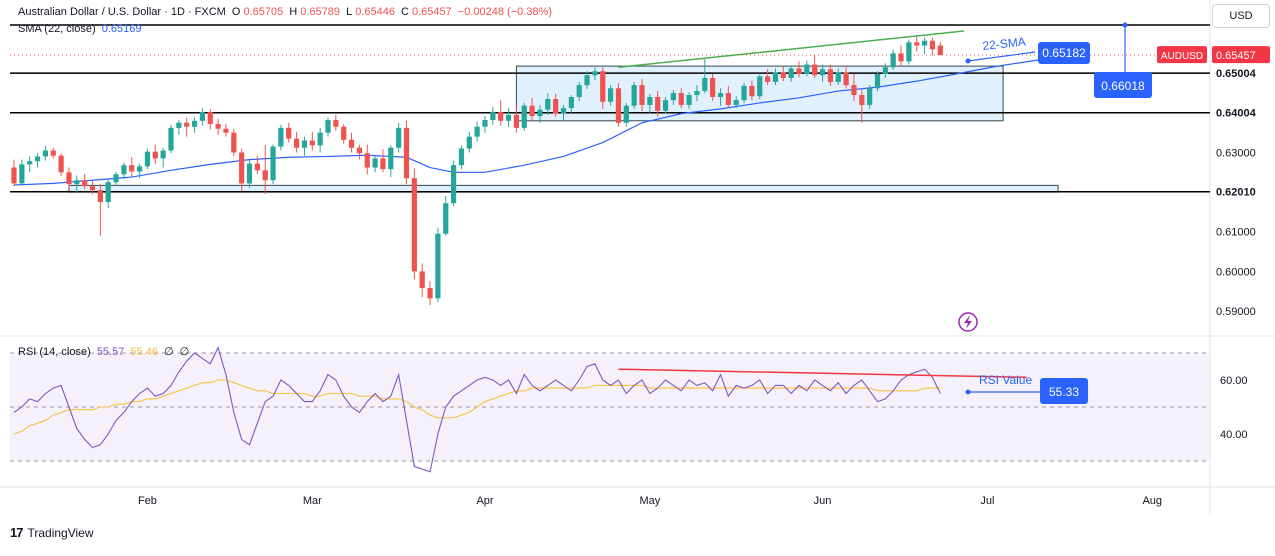  Describe the element at coordinates (791, 49) in the screenshot. I see `rising-trendline` at that location.